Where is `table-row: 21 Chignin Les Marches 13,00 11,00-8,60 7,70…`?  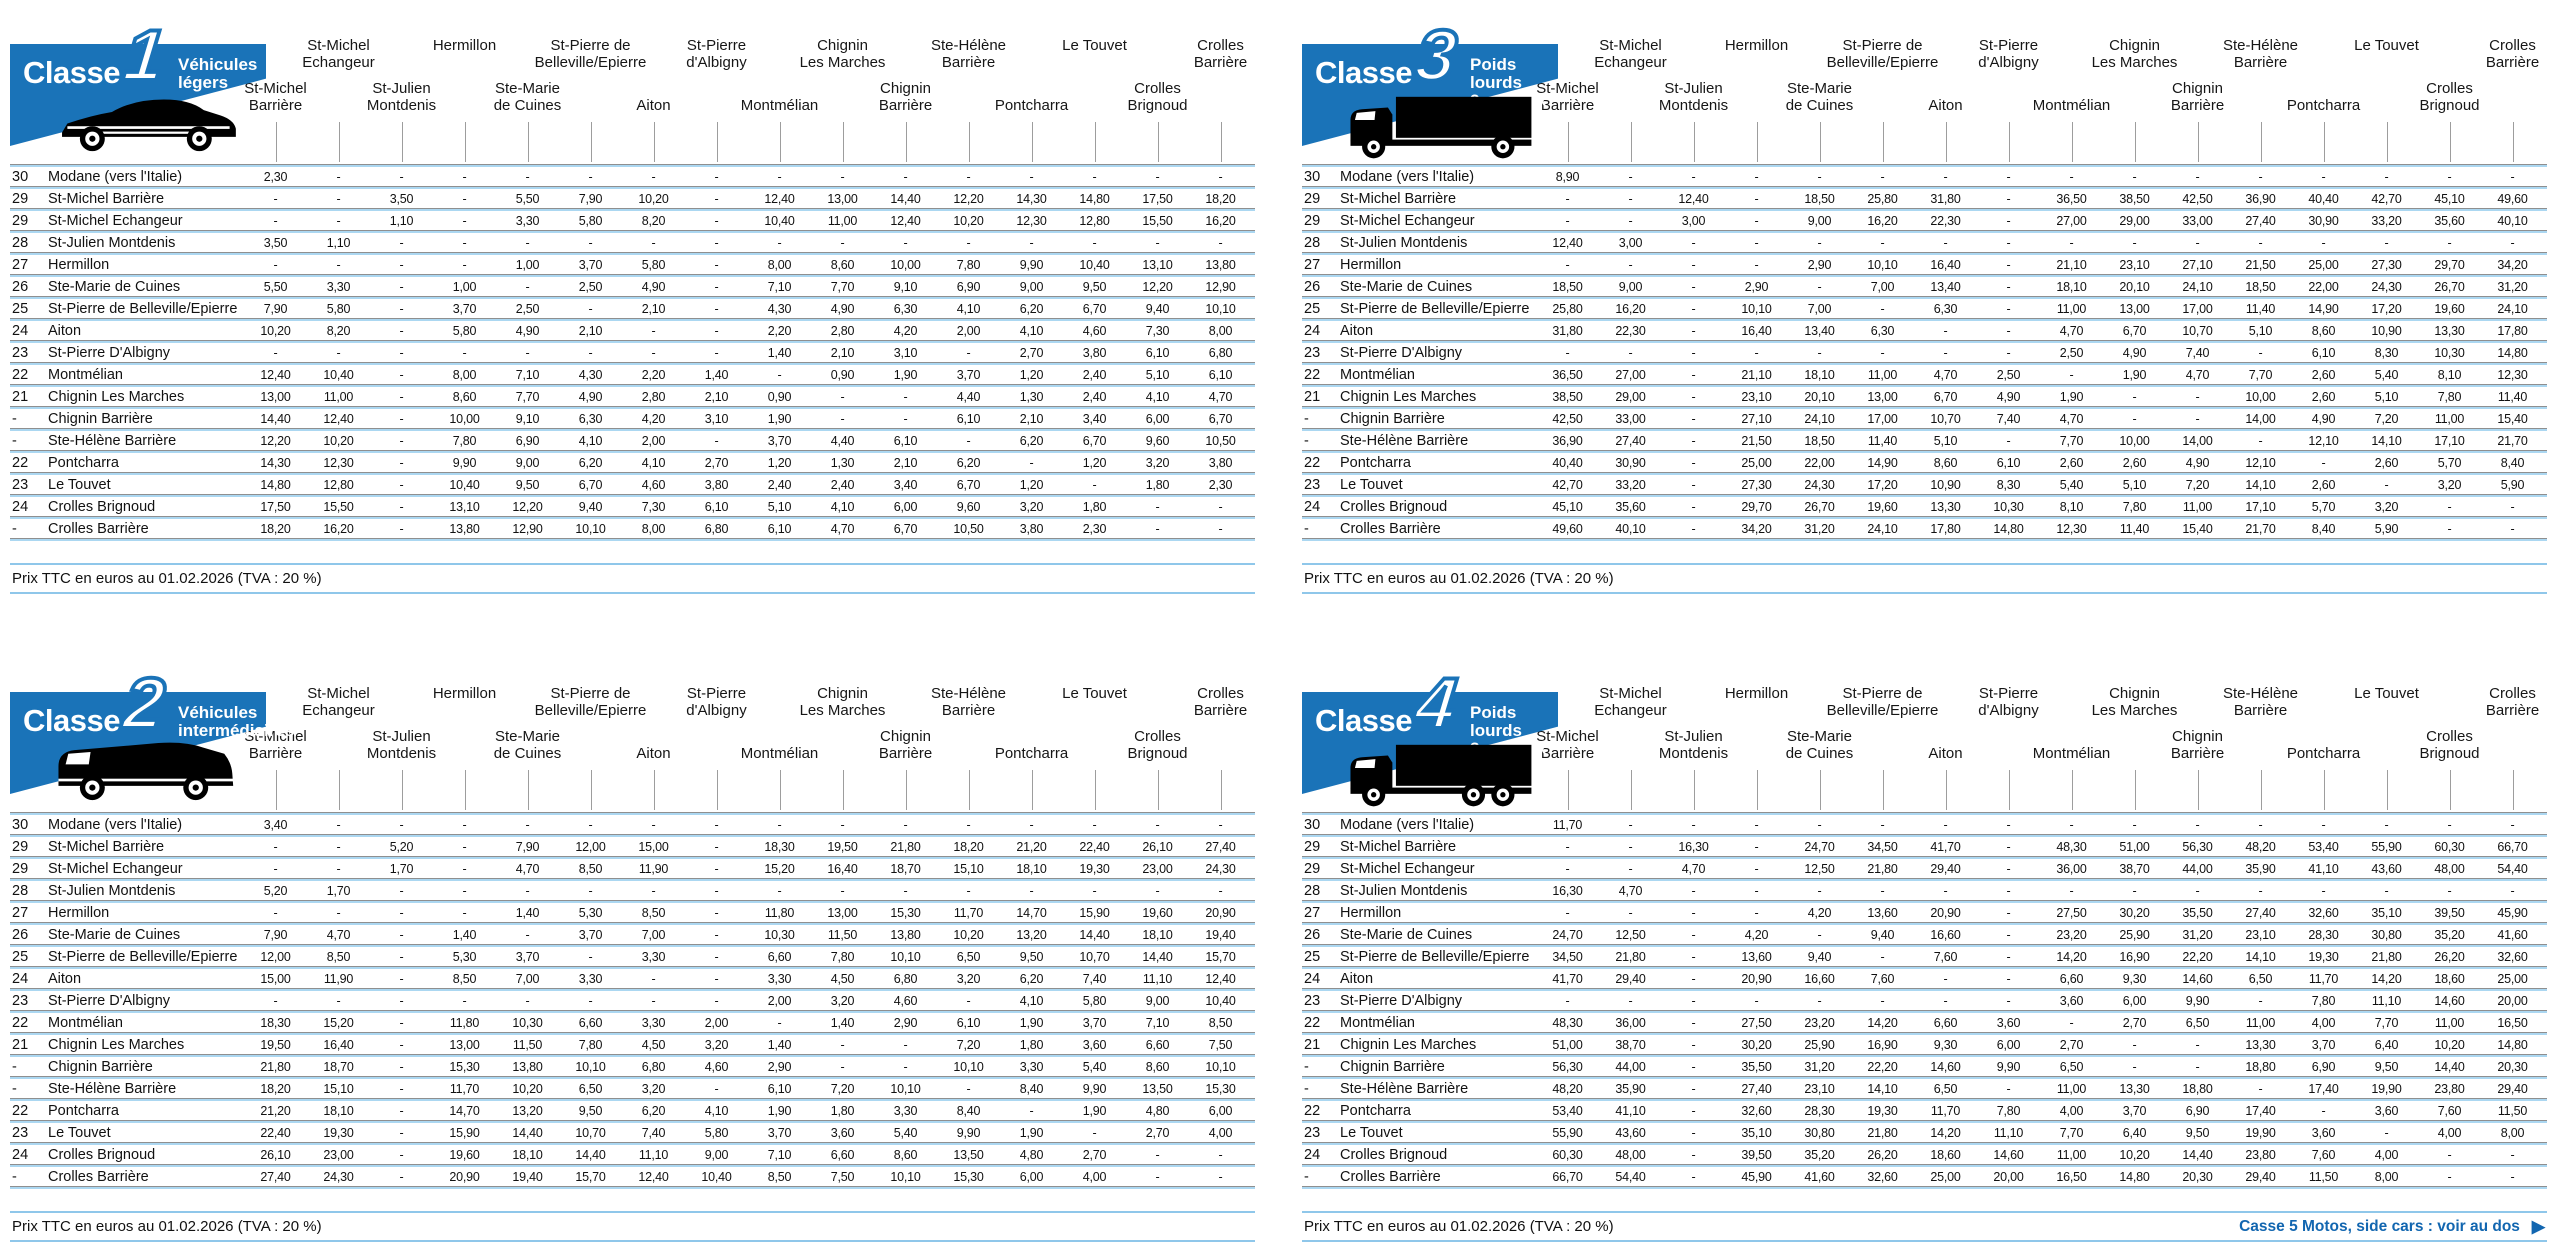
table-row: 21 Chignin Les Marches 13,00 11,00-8,60 7,70… is located at coordinates (632, 396).